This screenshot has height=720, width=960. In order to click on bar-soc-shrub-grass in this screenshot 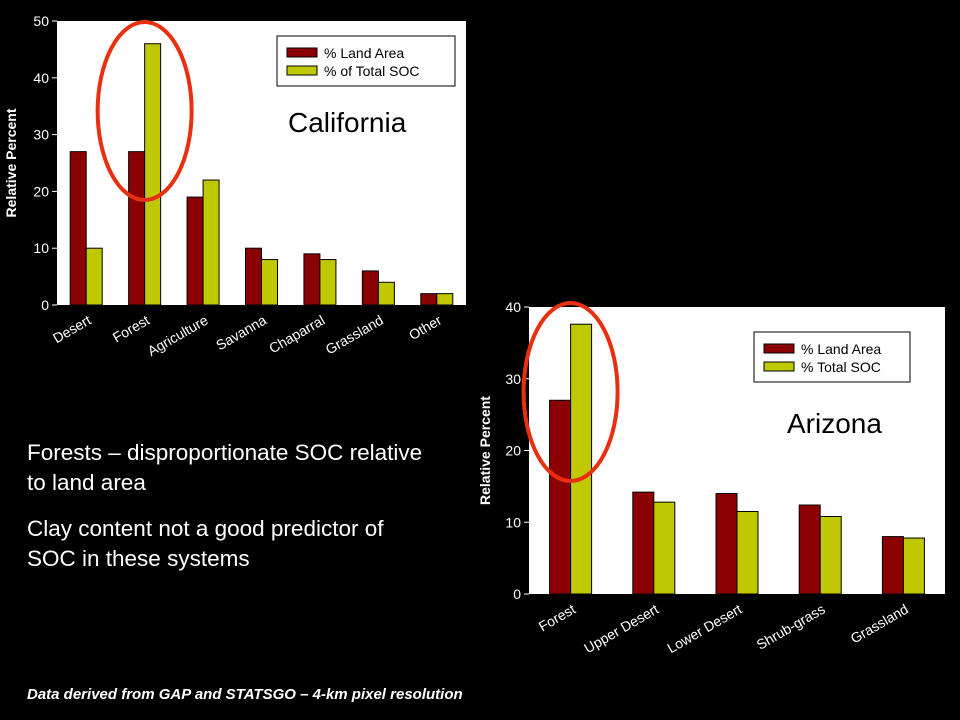, I will do `click(830, 555)`.